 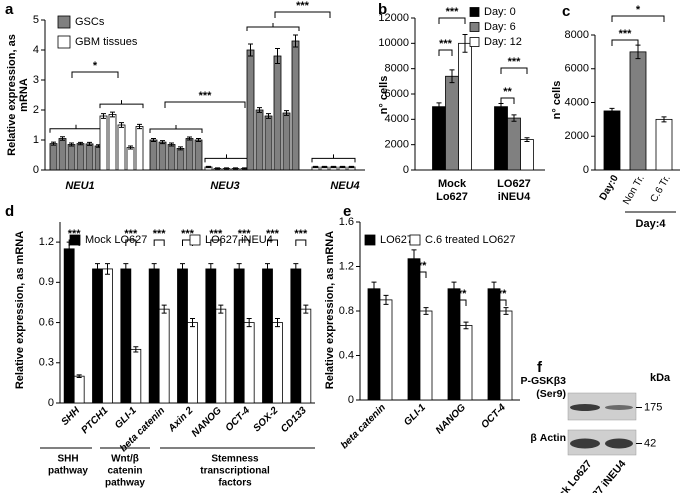 I want to click on significance-label: *, so click(x=638, y=10).